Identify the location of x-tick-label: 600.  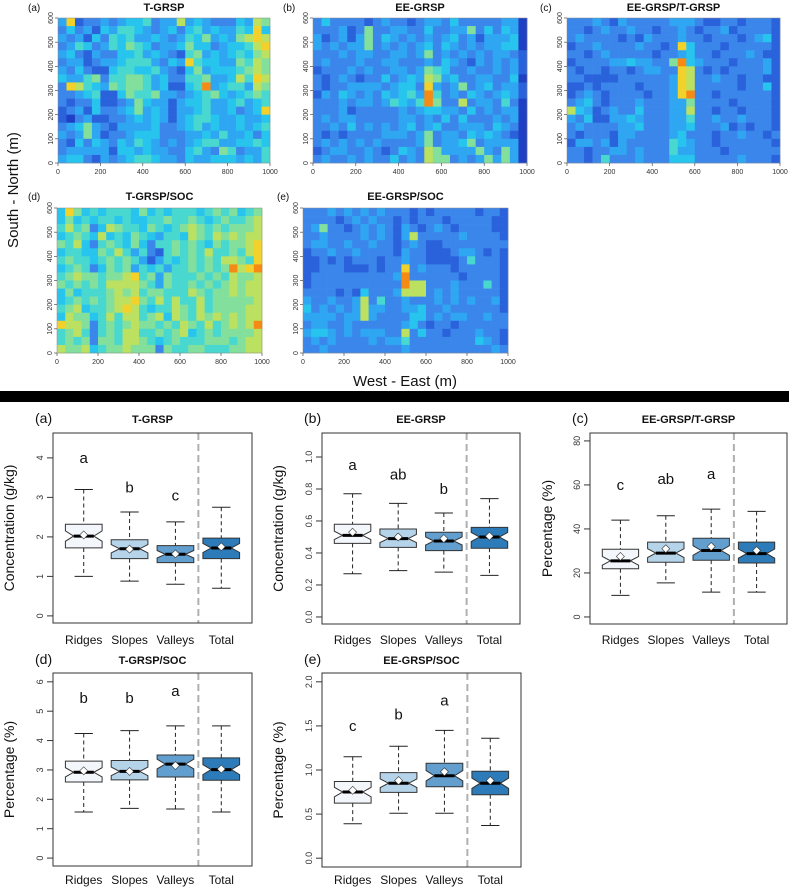
(442, 172).